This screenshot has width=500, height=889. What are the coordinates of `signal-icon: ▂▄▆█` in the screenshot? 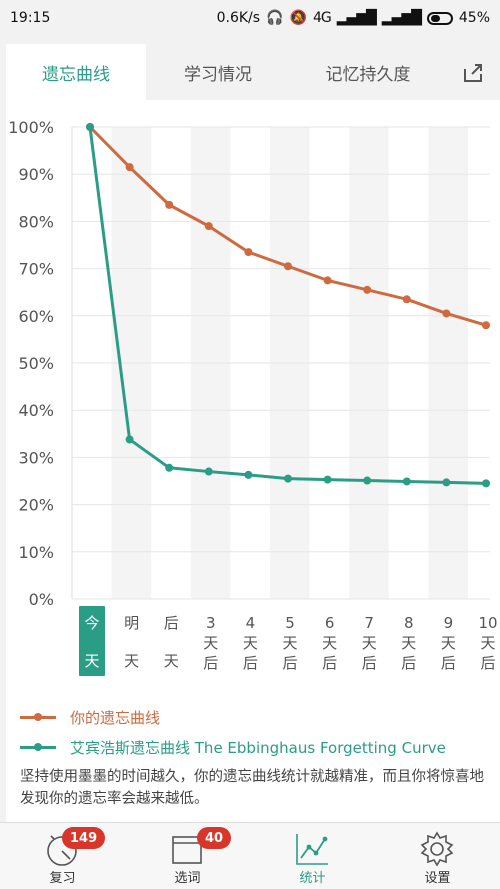 It's located at (356, 18).